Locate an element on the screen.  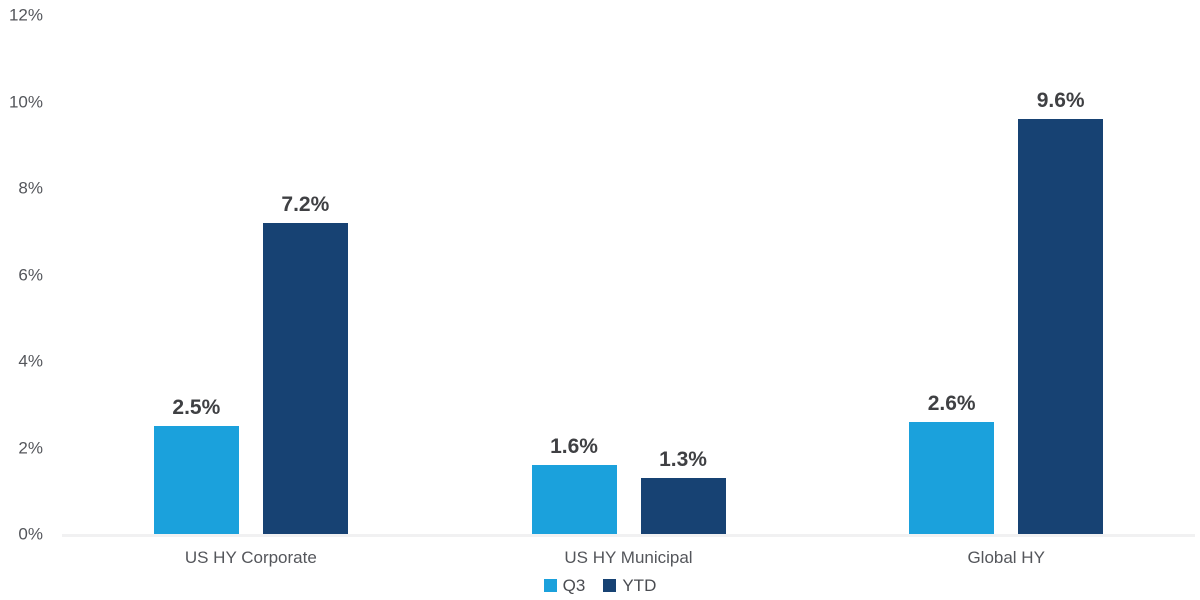
legend-entry-ytd: YTD is located at coordinates (629, 585).